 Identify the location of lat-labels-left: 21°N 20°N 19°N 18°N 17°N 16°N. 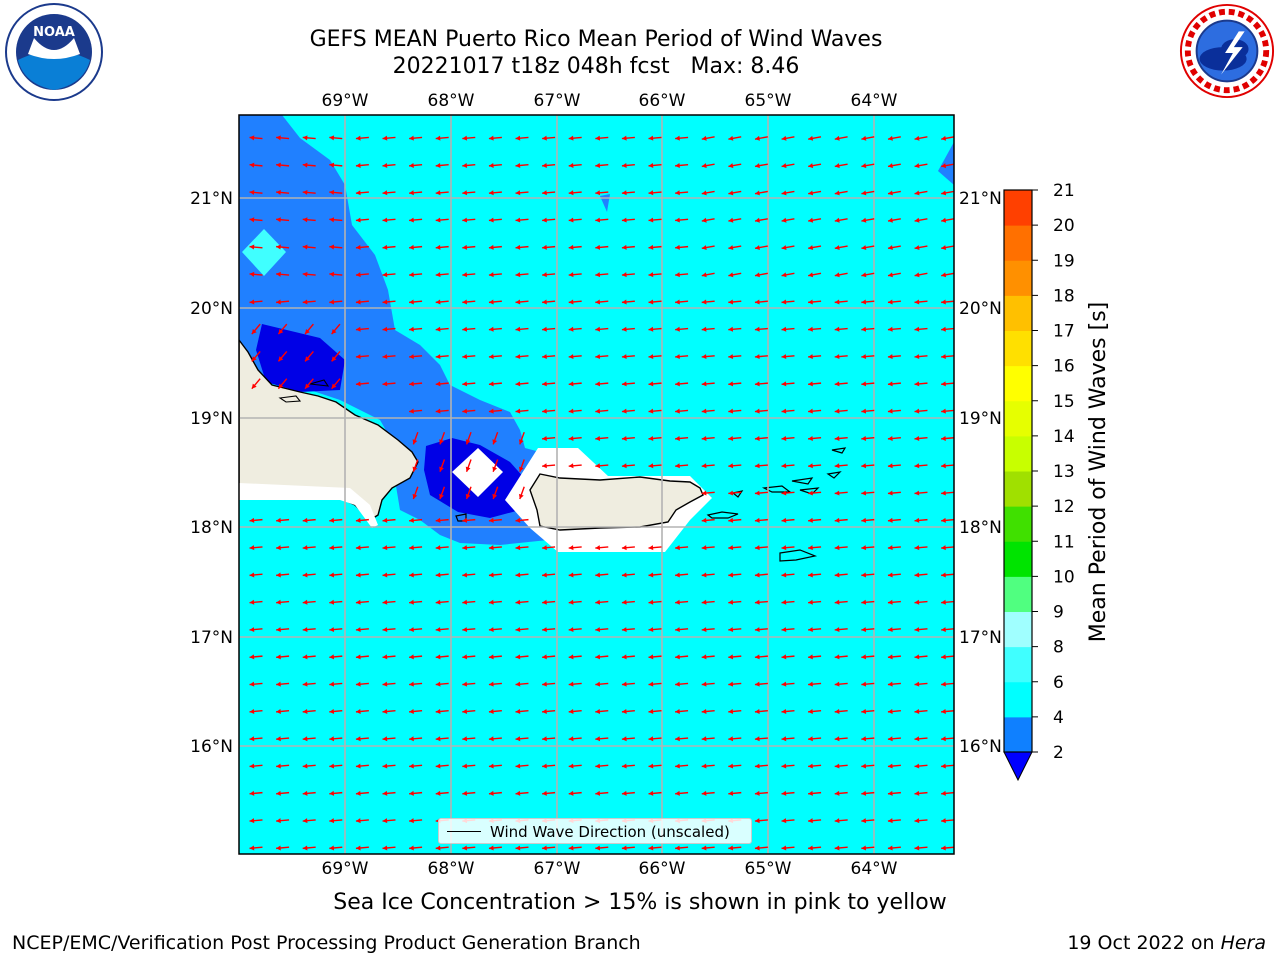
(211, 473).